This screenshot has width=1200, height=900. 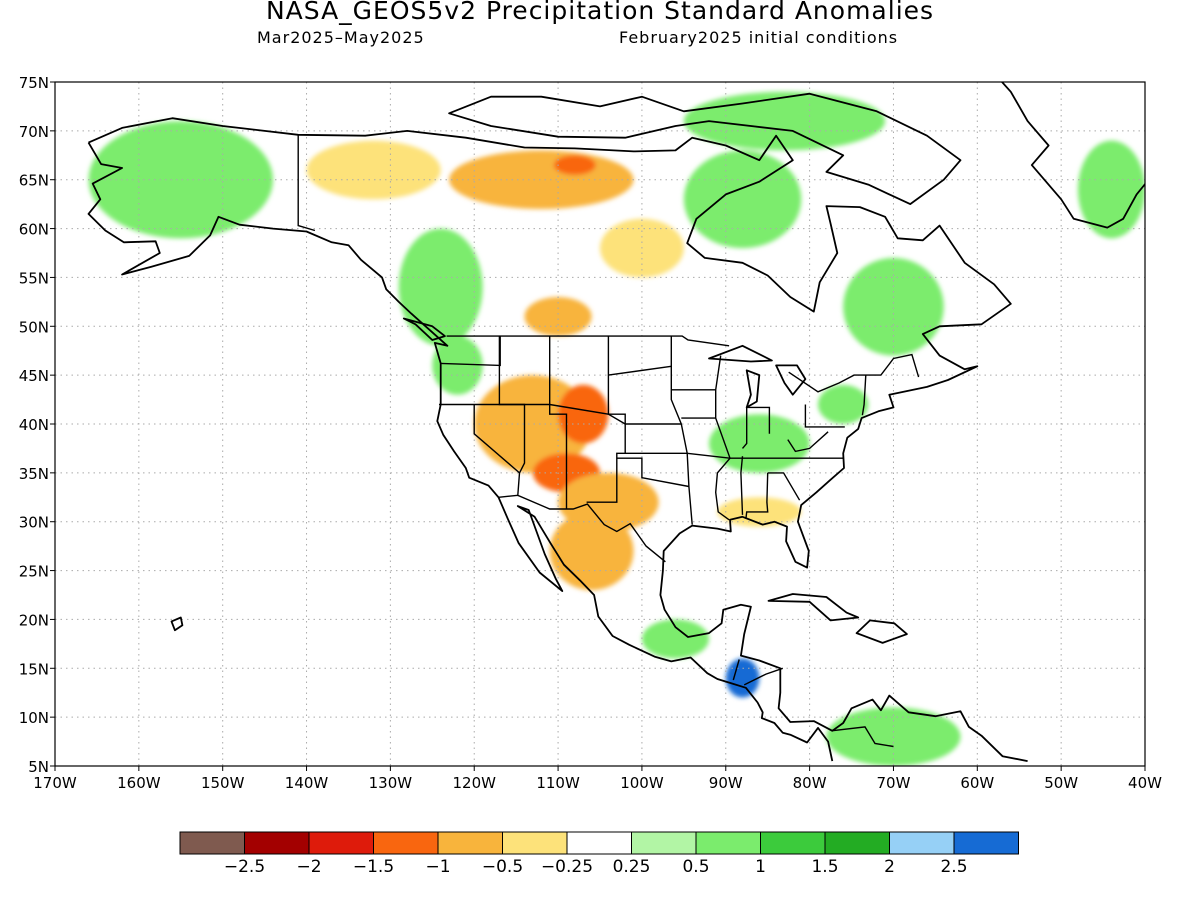 What do you see at coordinates (695, 867) in the screenshot?
I see `colorbar-label: 0.5` at bounding box center [695, 867].